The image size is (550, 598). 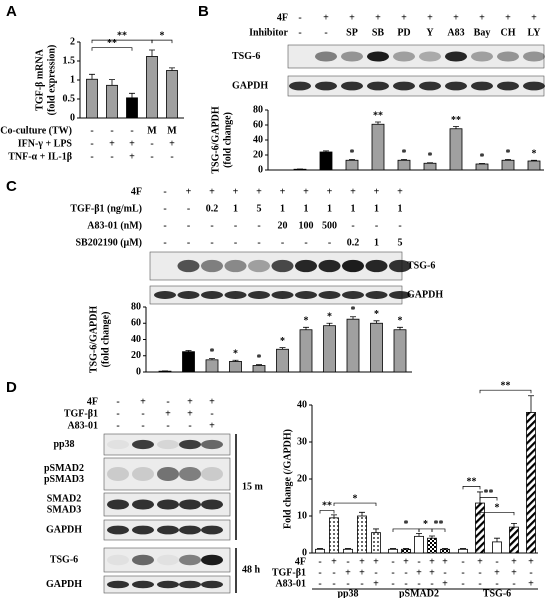 I want to click on condition-mark: 1, so click(x=329, y=208).